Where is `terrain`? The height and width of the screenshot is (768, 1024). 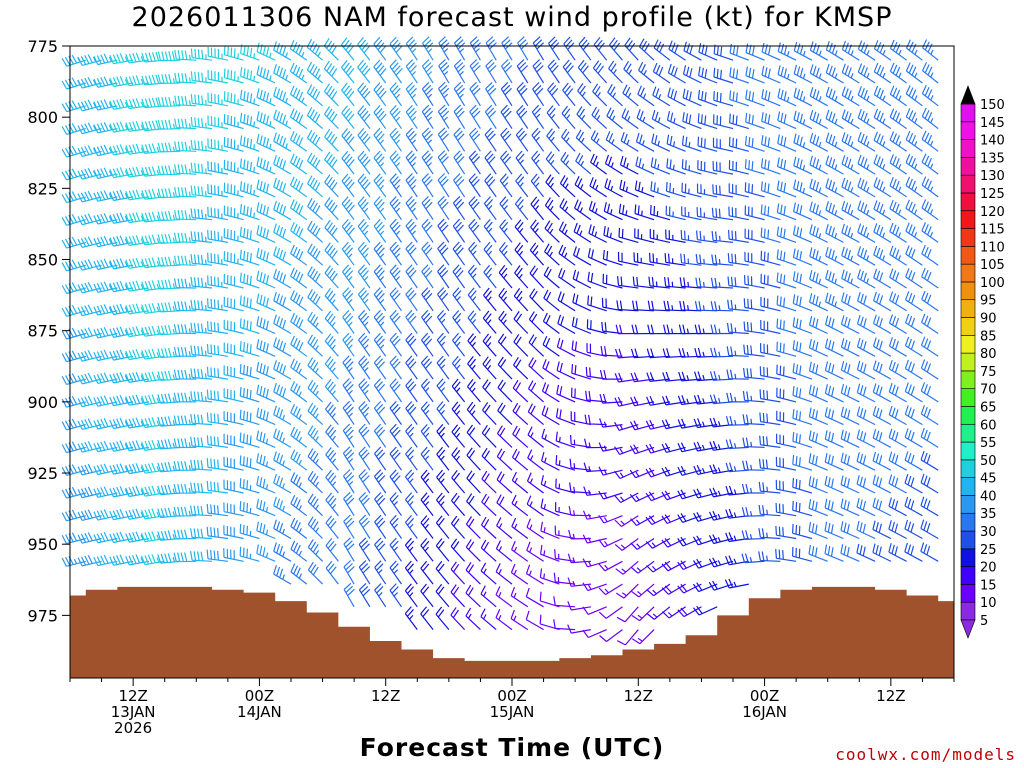
terrain is located at coordinates (512, 632).